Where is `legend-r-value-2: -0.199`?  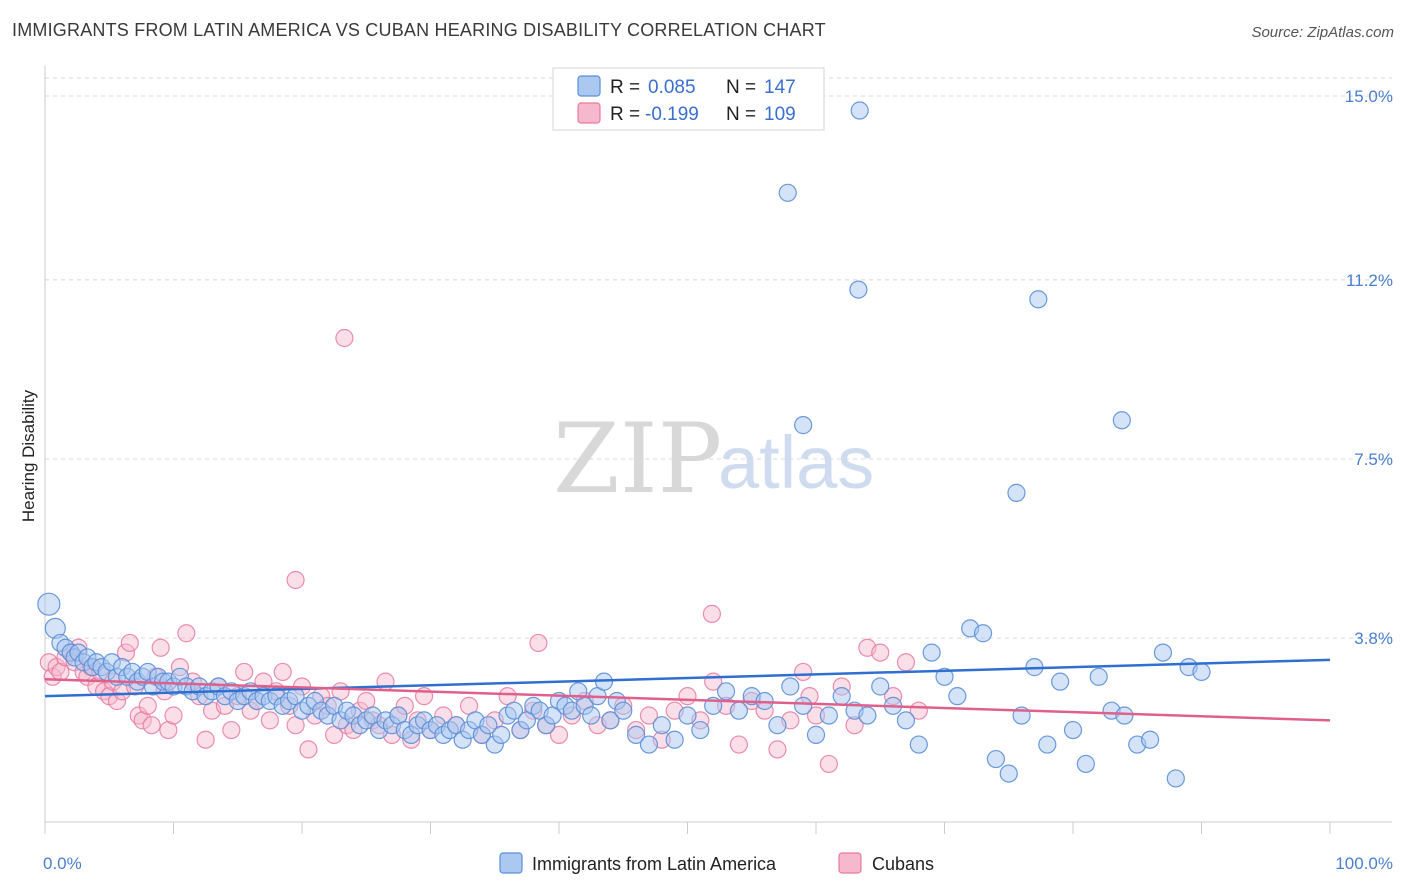 legend-r-value-2: -0.199 is located at coordinates (672, 114).